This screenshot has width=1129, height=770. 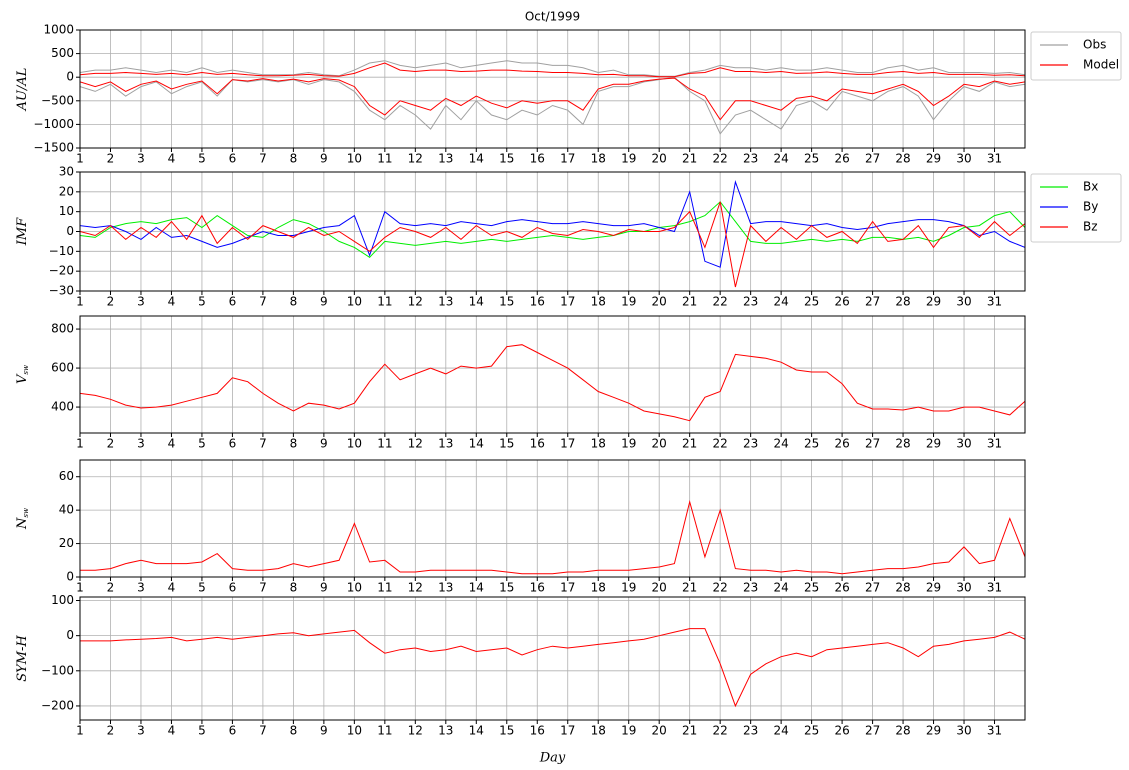 What do you see at coordinates (22, 90) in the screenshot?
I see `y-axis-label-main: AU/AL` at bounding box center [22, 90].